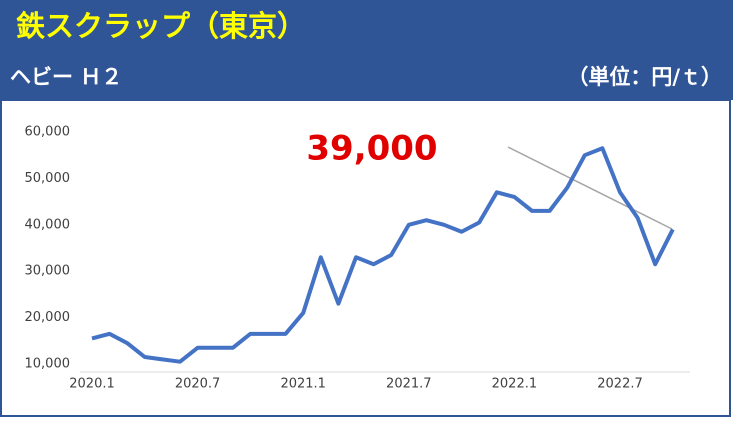 This screenshot has height=423, width=733. I want to click on x-tick-label: 2022.1, so click(515, 384).